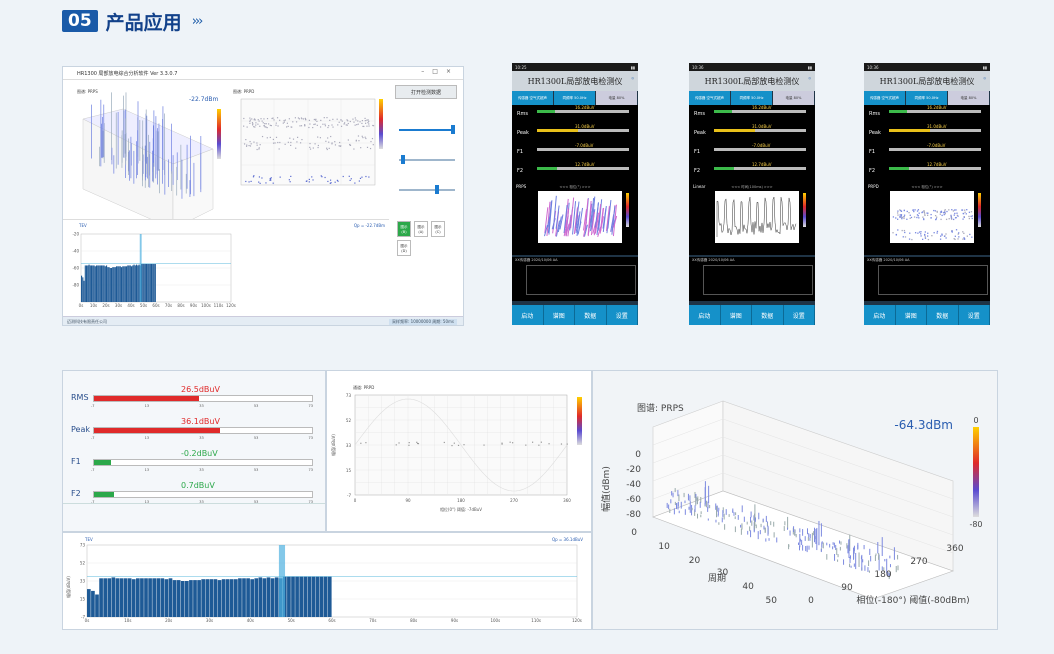 The height and width of the screenshot is (654, 1054). Describe the element at coordinates (427, 190) in the screenshot. I see `phase-slider` at that location.